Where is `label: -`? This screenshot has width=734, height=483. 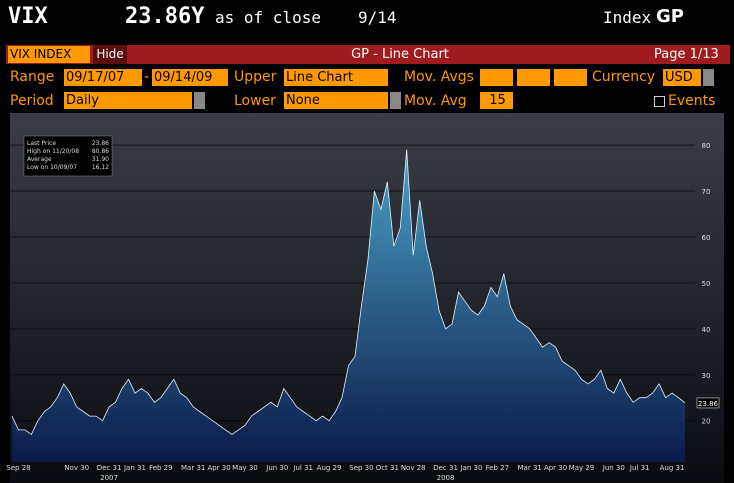 label: - is located at coordinates (147, 77).